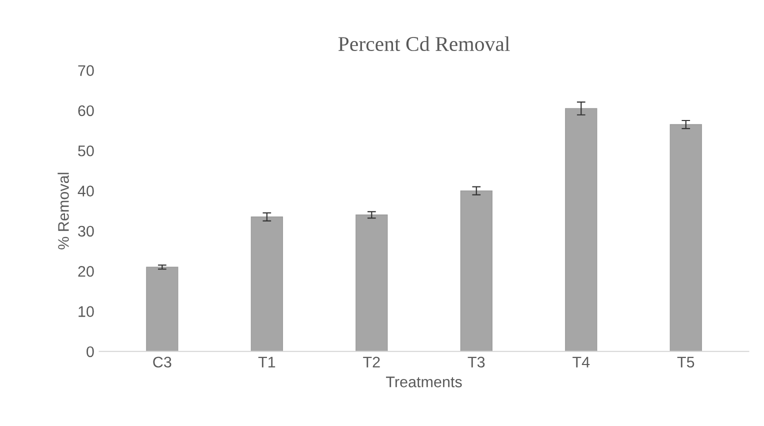 The height and width of the screenshot is (426, 764). What do you see at coordinates (86, 150) in the screenshot?
I see `y-tick-label: 50` at bounding box center [86, 150].